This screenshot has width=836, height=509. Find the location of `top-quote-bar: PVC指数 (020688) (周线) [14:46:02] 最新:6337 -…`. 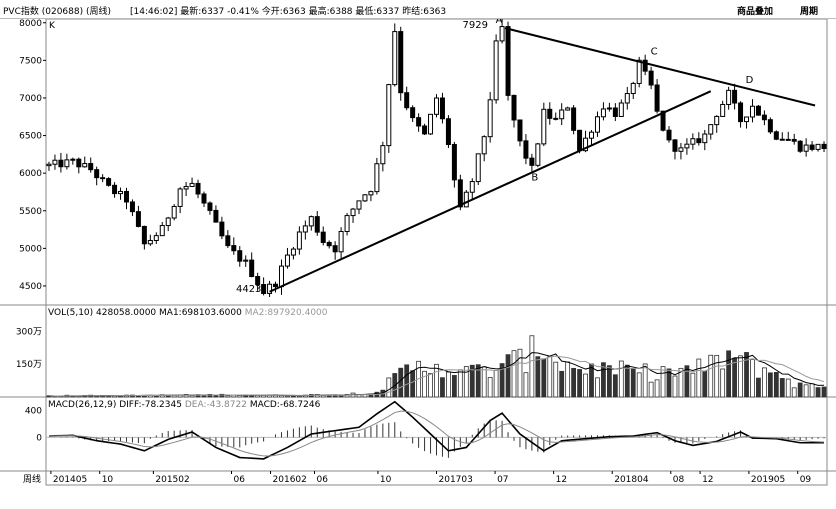

top-quote-bar: PVC指数 (020688) (周线) [14:46:02] 最新:6337 -… is located at coordinates (418, 9).